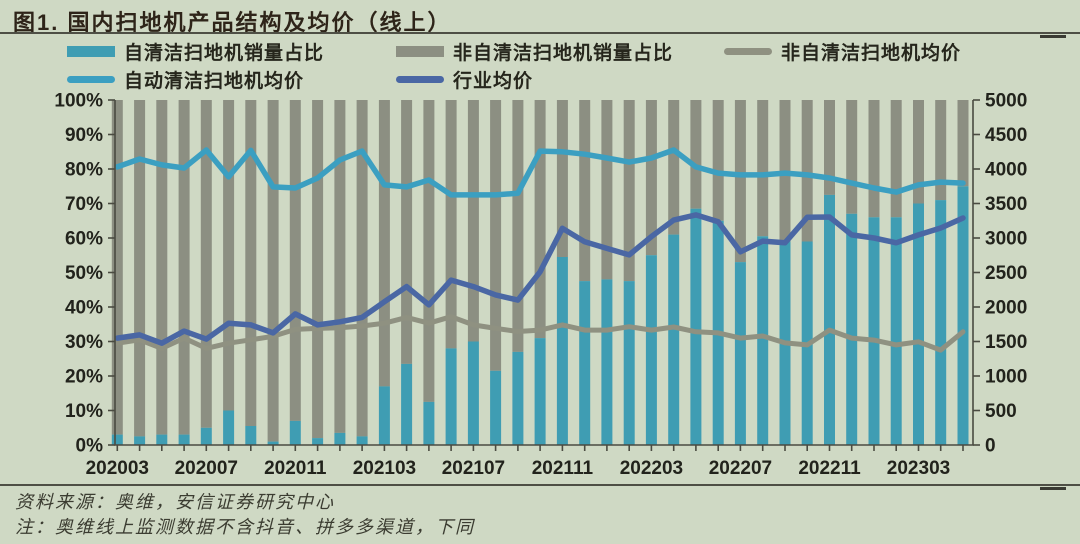 This screenshot has width=1080, height=544. I want to click on title-rule-dash, so click(1053, 36).